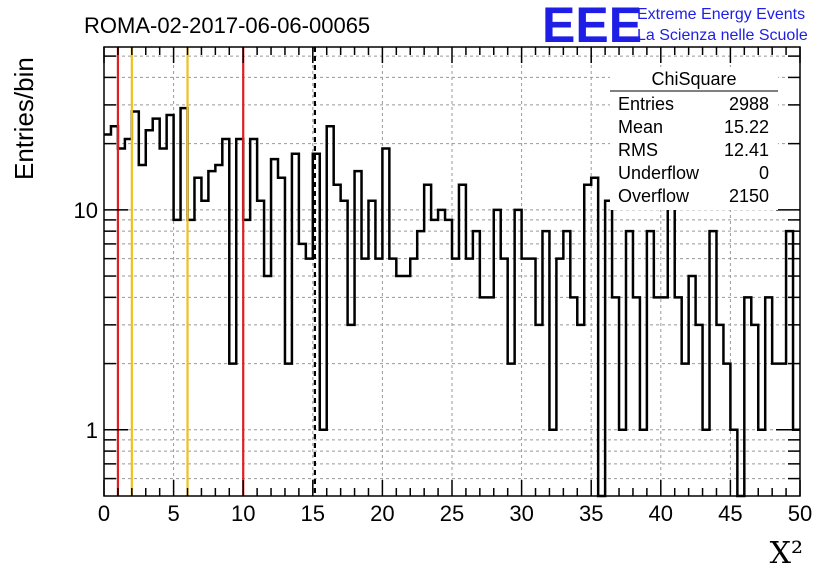  Describe the element at coordinates (786, 553) in the screenshot. I see `x-axis-label: X²` at that location.